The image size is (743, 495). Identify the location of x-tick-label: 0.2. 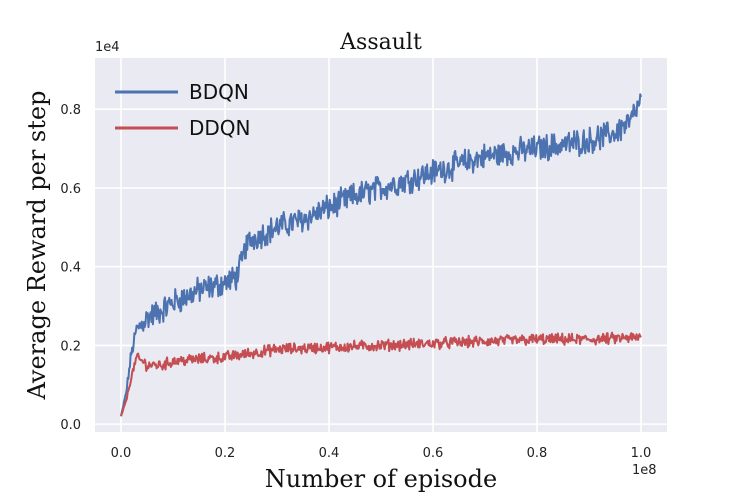
(225, 453).